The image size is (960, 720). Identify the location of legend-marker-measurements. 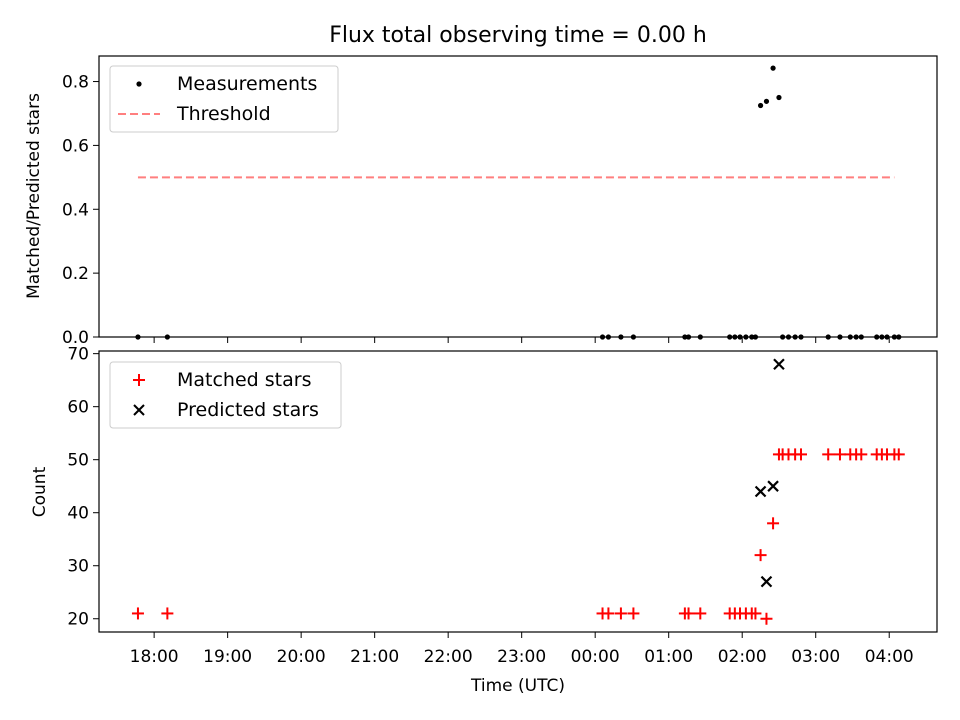
(139, 84).